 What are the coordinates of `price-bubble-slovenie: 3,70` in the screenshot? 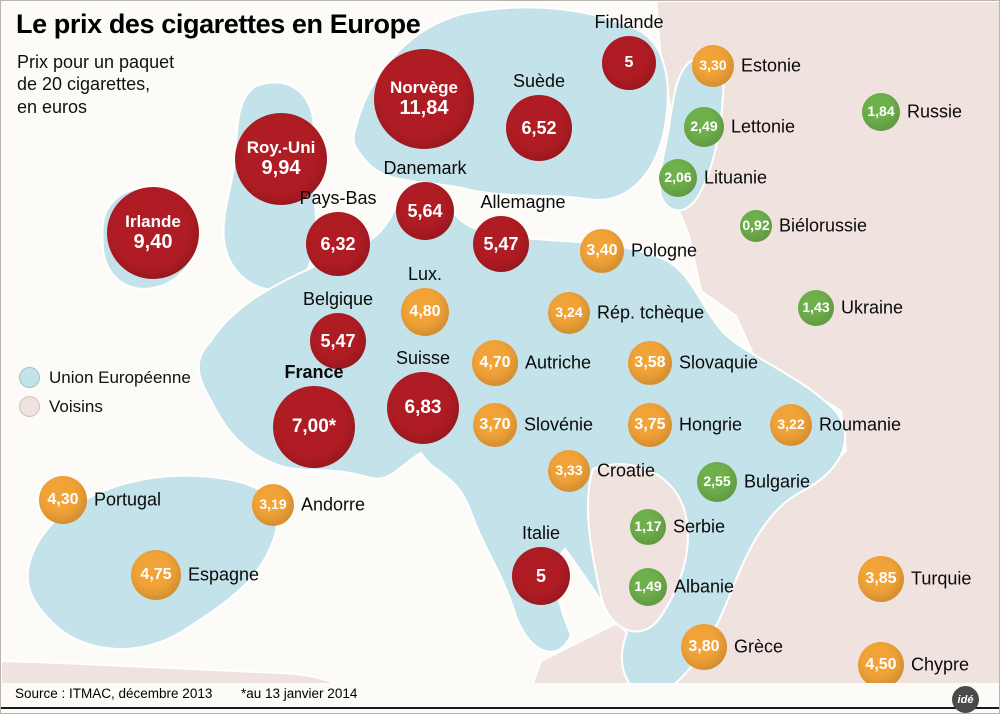 It's located at (495, 425).